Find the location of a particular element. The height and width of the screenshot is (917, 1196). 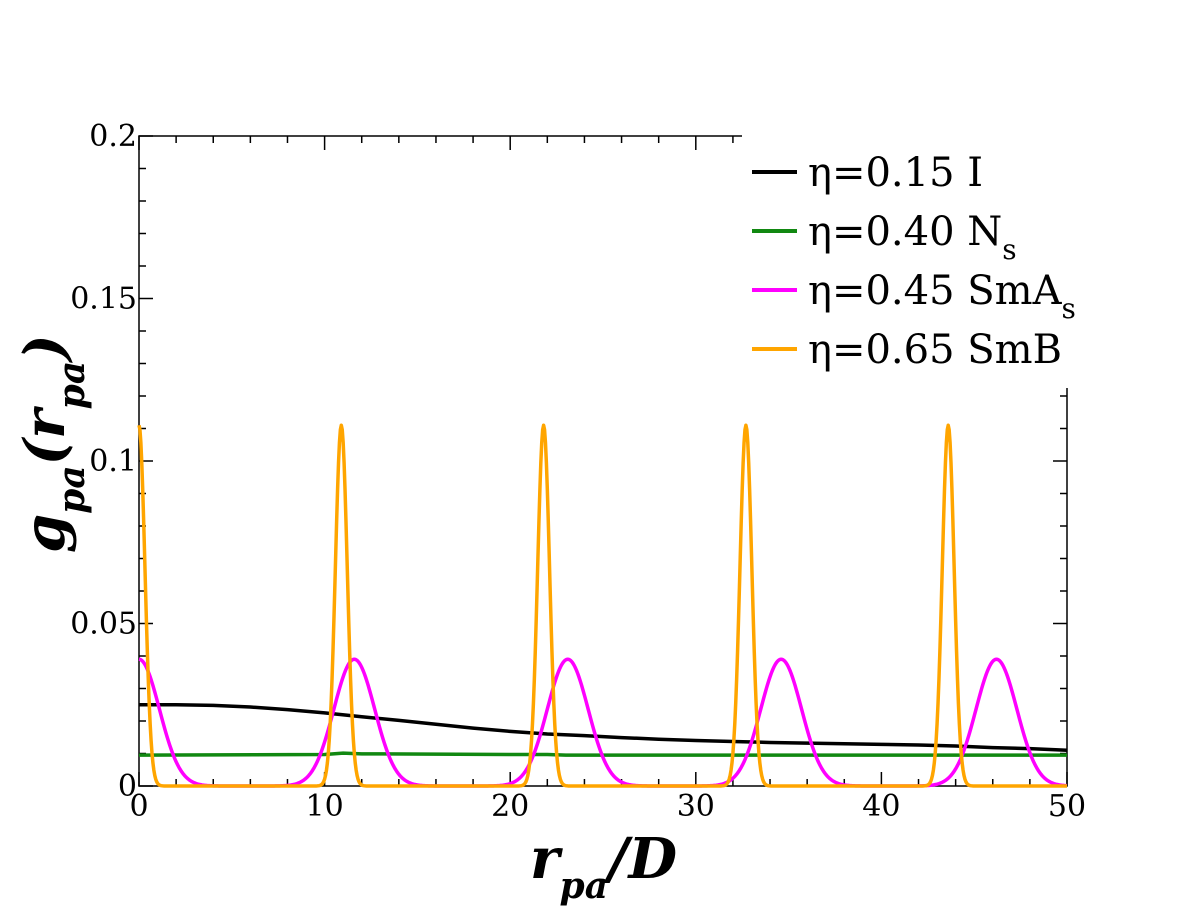

legend-box is located at coordinates (918, 260).